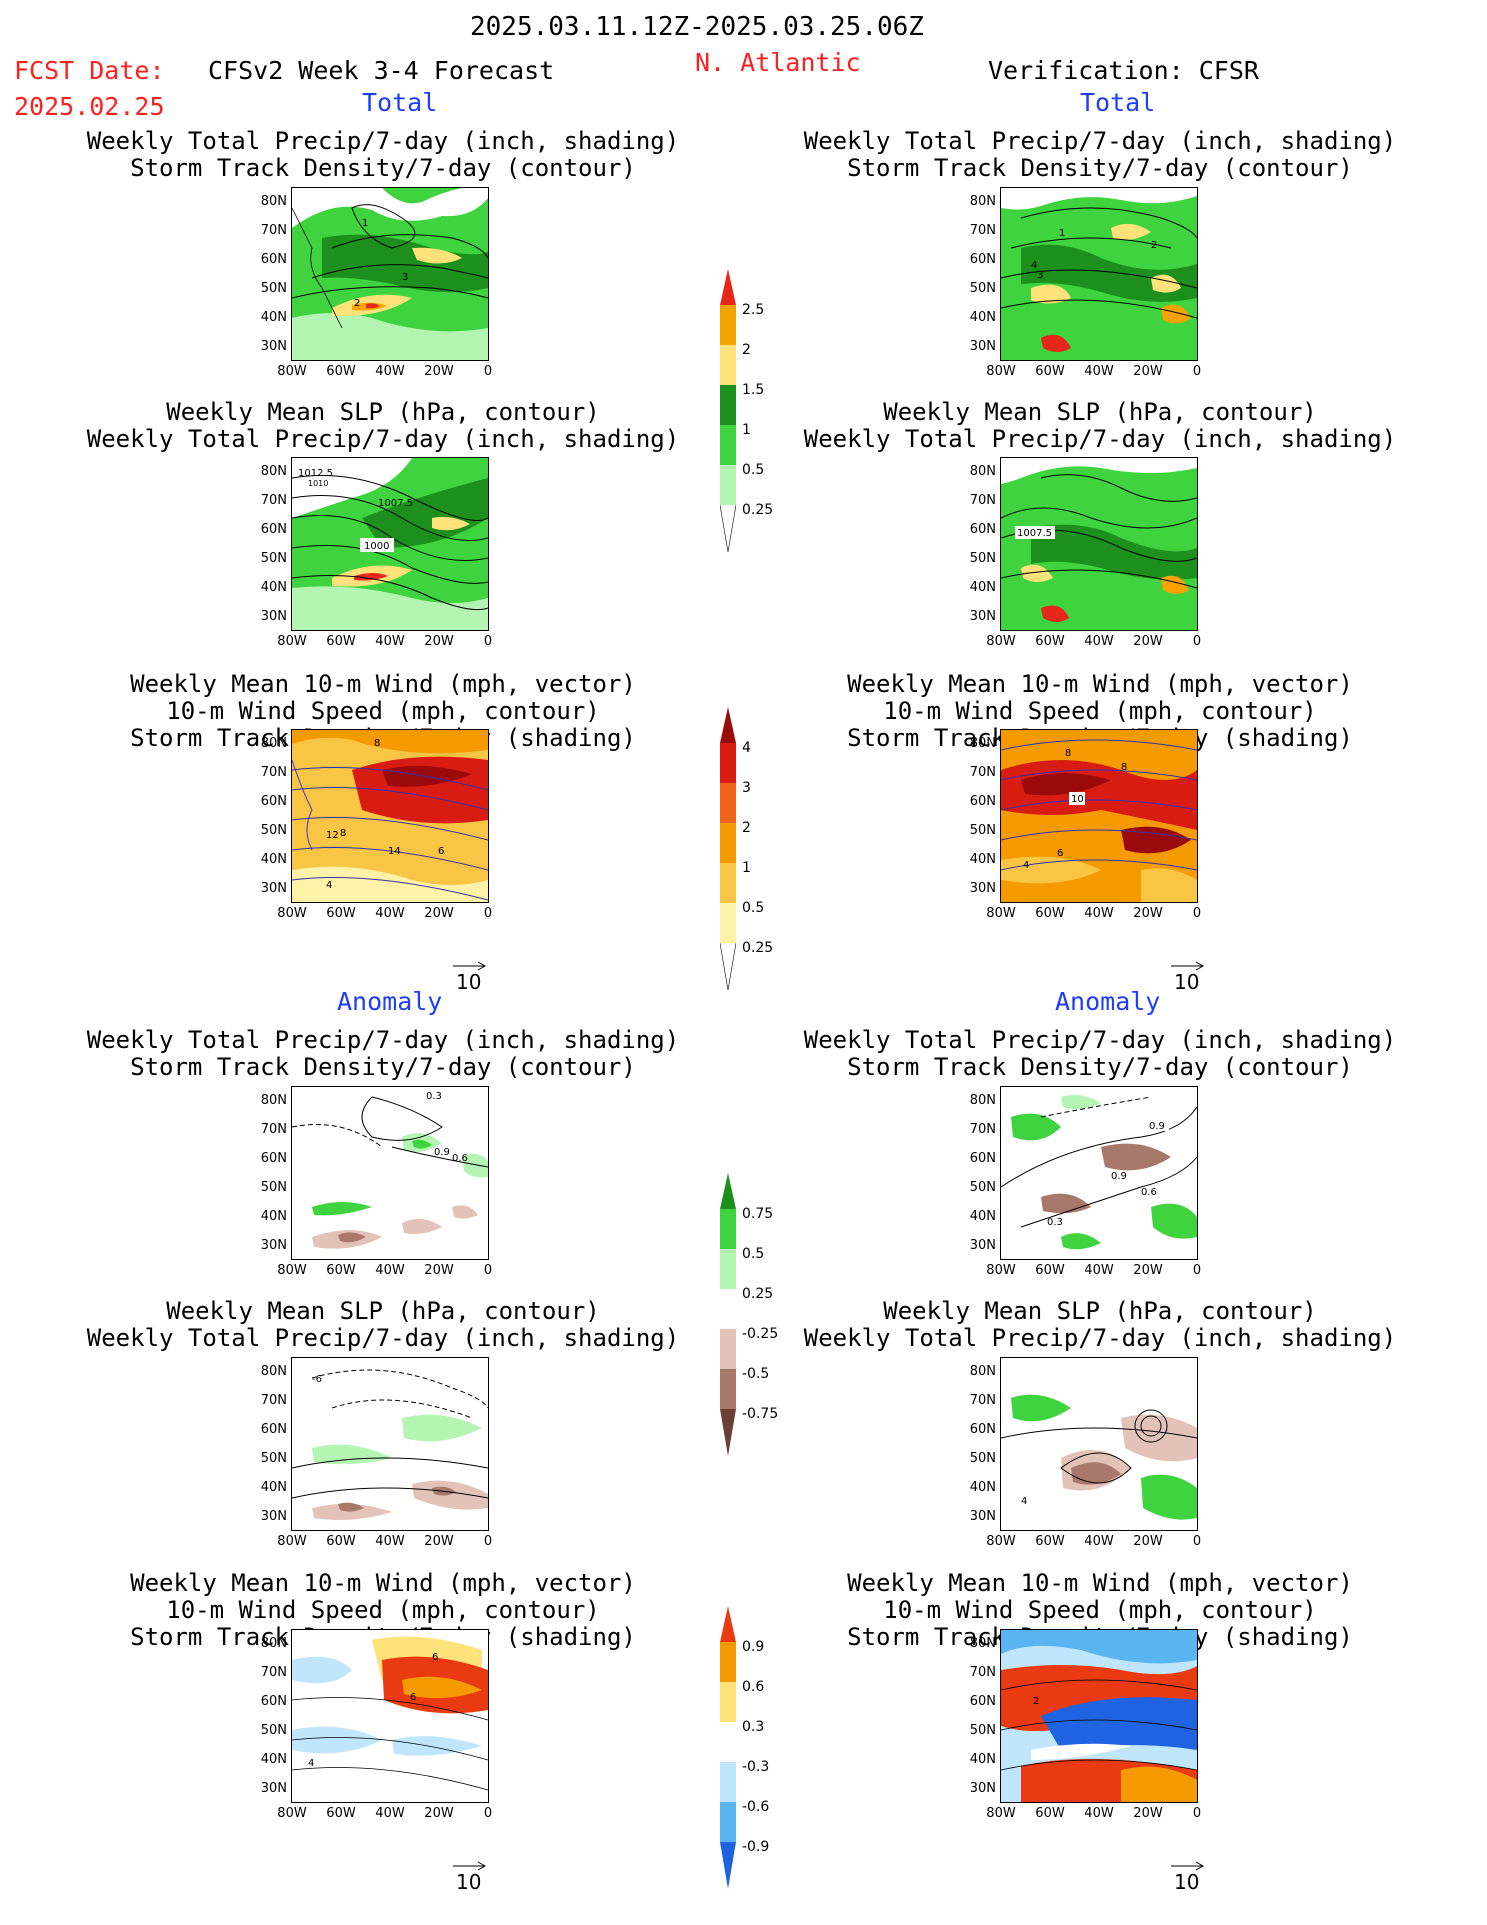  What do you see at coordinates (435, 1657) in the screenshot?
I see `fc-anom-wind-label-1: 6` at bounding box center [435, 1657].